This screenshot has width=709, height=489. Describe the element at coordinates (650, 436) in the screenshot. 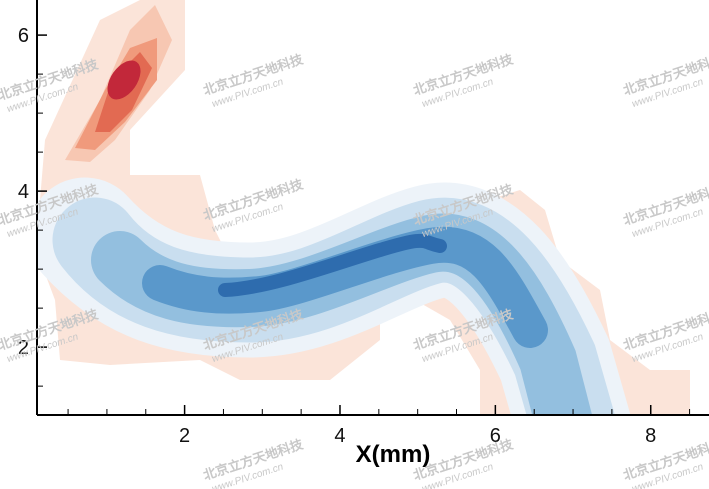

I see `x-tick-label: 8` at that location.